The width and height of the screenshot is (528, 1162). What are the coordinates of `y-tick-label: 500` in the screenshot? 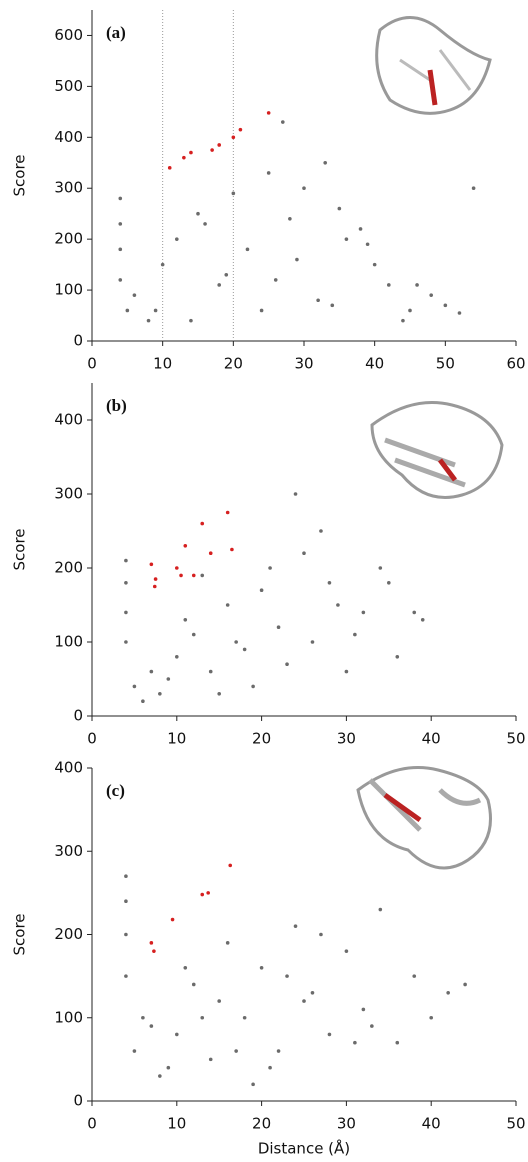 It's located at (68, 86).